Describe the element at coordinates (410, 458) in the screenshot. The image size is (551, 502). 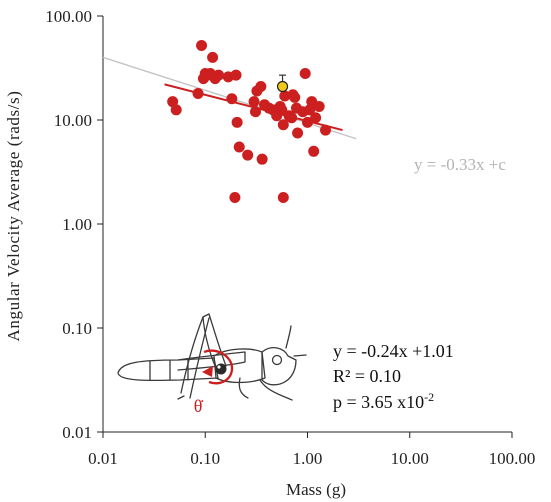
I see `x-tick-label: 10.00` at that location.